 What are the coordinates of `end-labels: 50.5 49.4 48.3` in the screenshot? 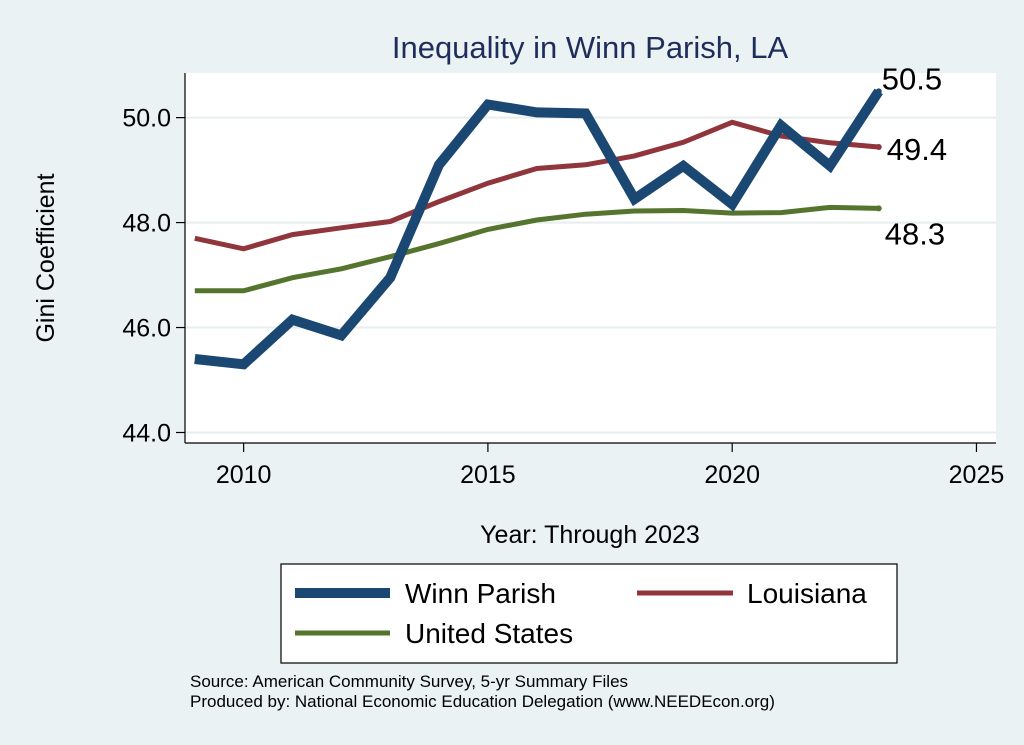 It's located at (914, 156).